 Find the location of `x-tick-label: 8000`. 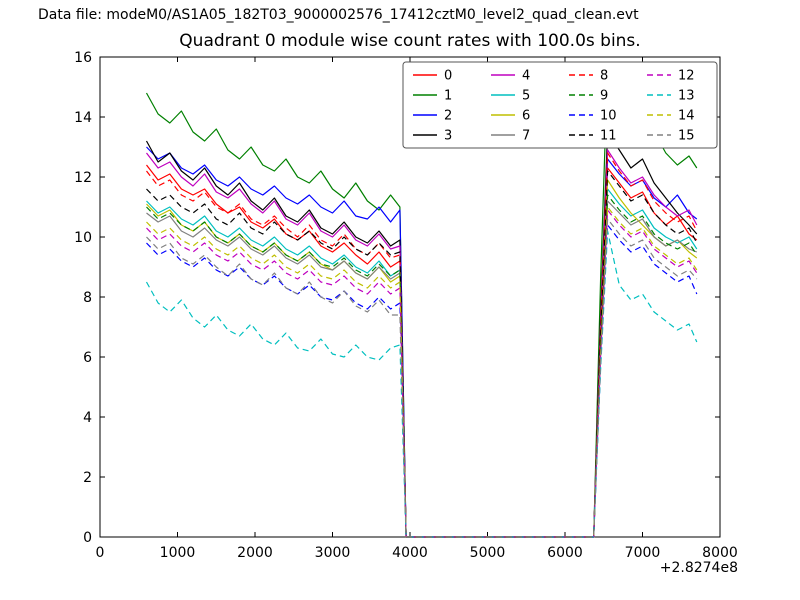

x-tick-label: 8000 is located at coordinates (720, 553).